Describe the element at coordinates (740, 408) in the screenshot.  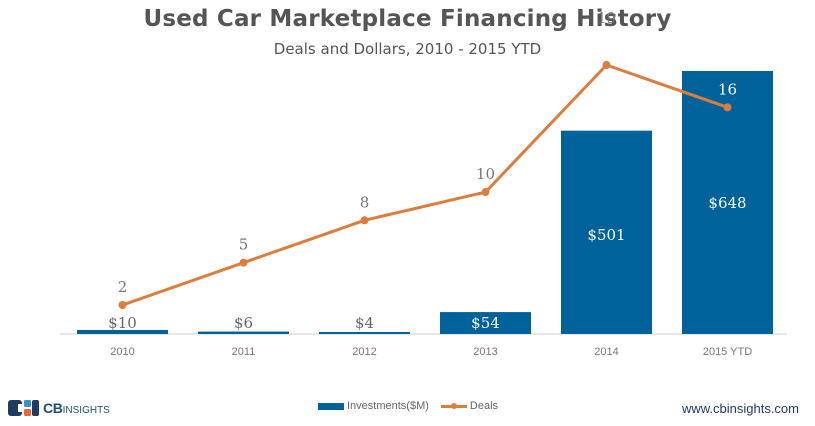
I see `source-url: www.cbinsights.com` at that location.